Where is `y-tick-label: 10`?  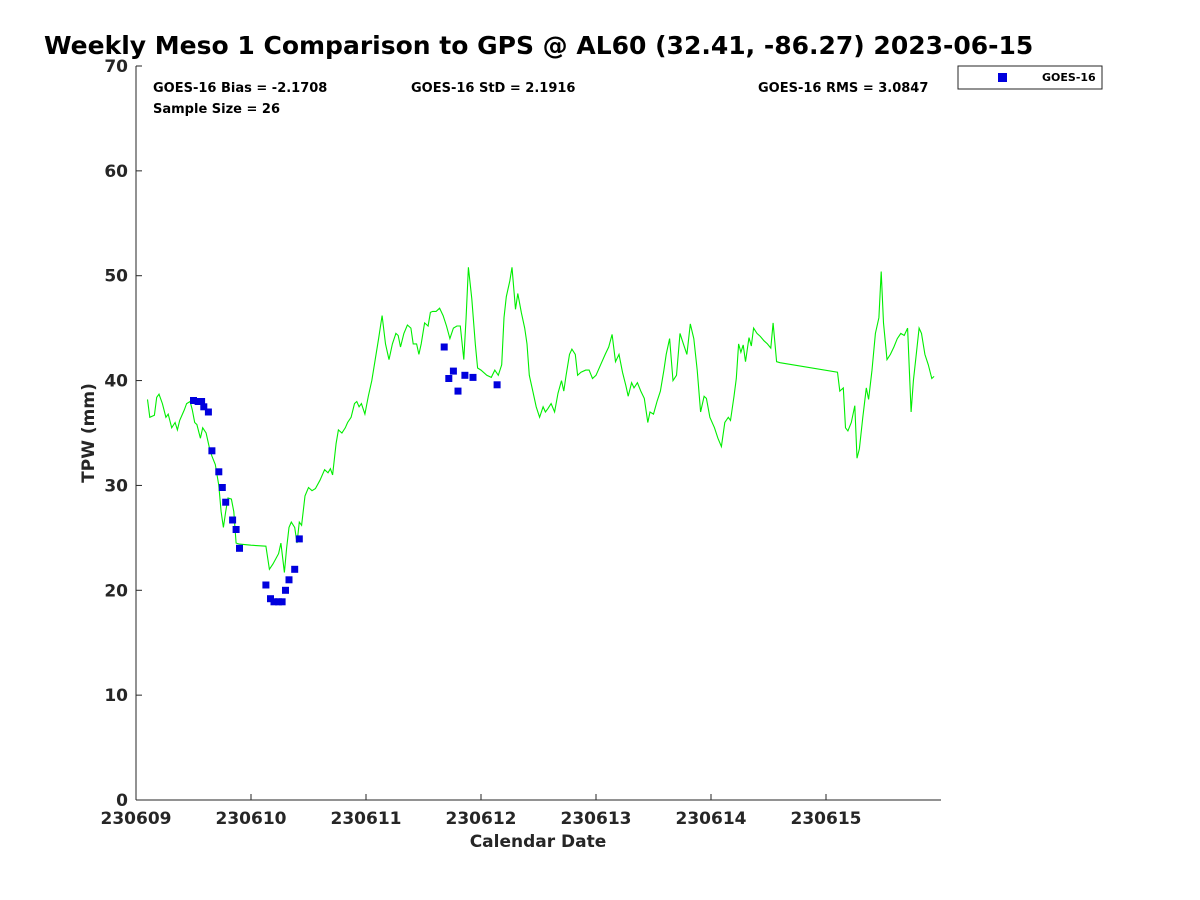 y-tick-label: 10 is located at coordinates (116, 696).